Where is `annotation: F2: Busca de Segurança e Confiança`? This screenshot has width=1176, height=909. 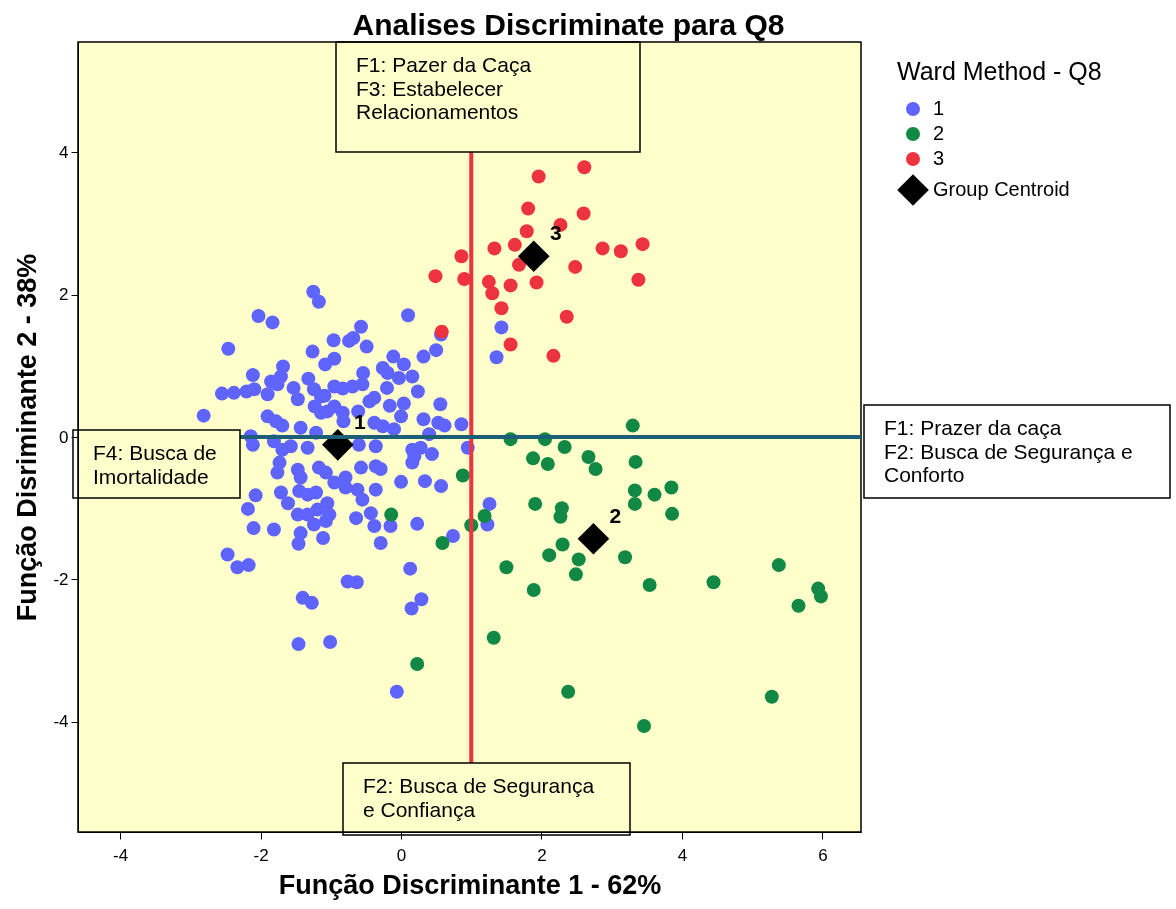
annotation: F2: Busca de Segurança e Confiança is located at coordinates (479, 797).